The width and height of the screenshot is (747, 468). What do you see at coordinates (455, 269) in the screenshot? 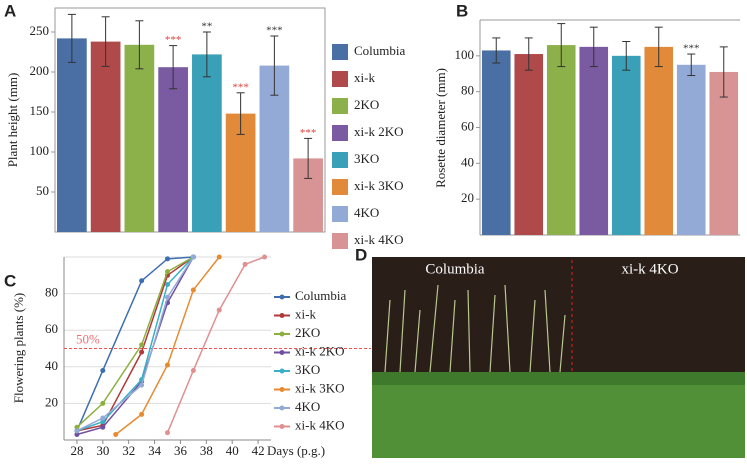
I see `photo-label: Columbia` at bounding box center [455, 269].